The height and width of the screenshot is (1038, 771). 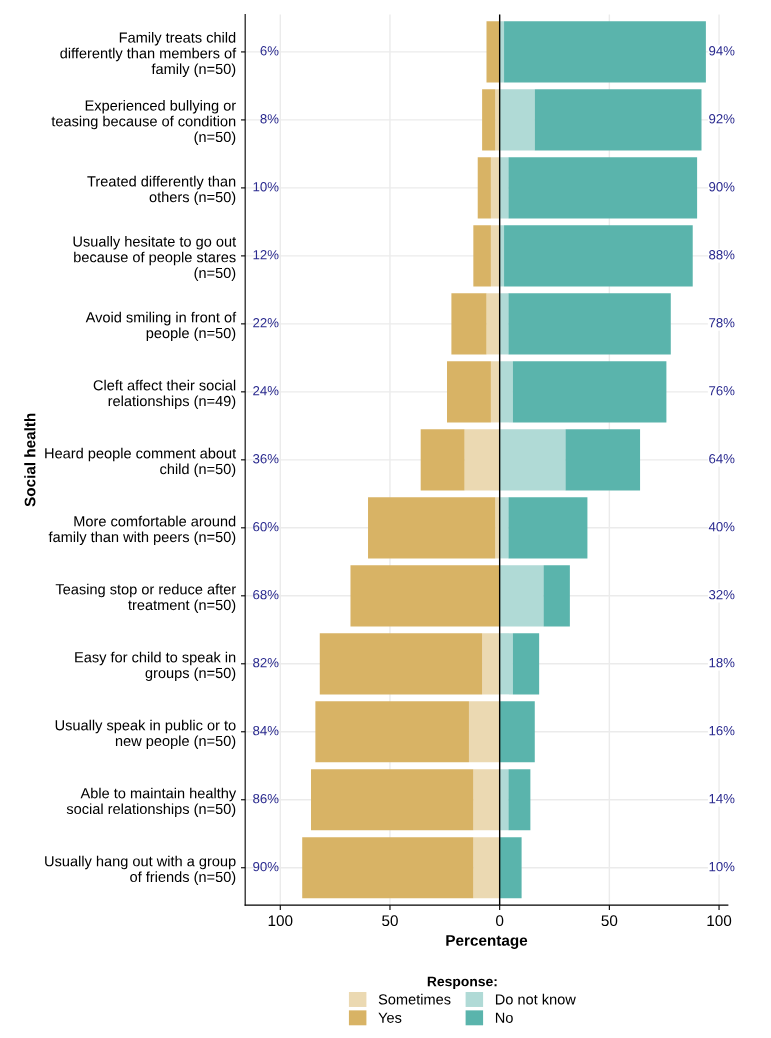 What do you see at coordinates (266, 391) in the screenshot?
I see `annotation: 24%` at bounding box center [266, 391].